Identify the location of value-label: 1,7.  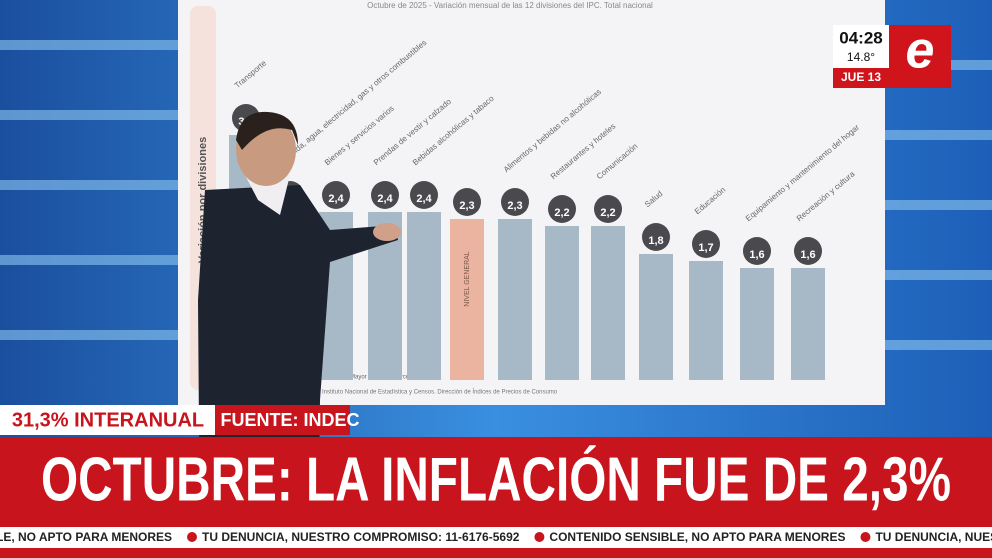
(705, 248).